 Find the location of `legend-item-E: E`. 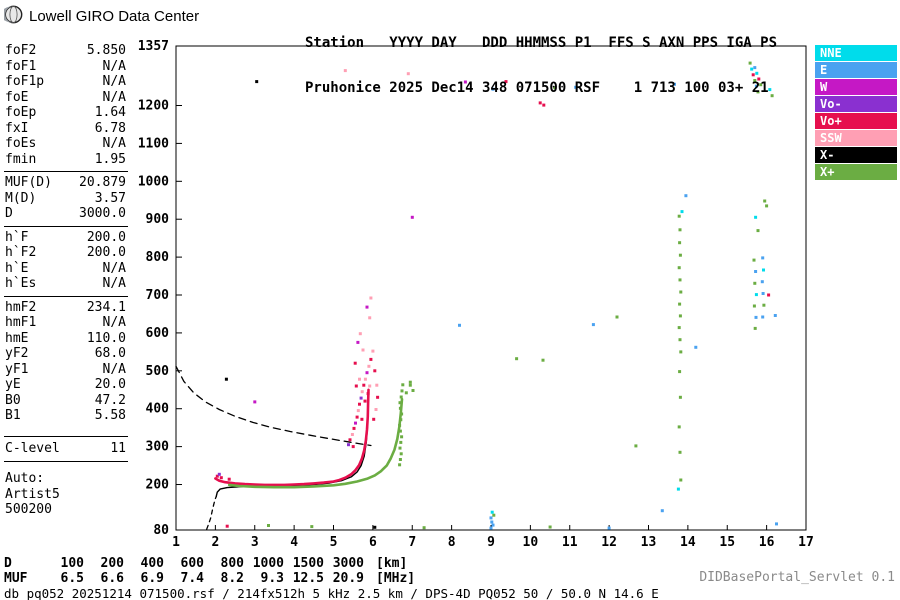

legend-item-E: E is located at coordinates (856, 70).